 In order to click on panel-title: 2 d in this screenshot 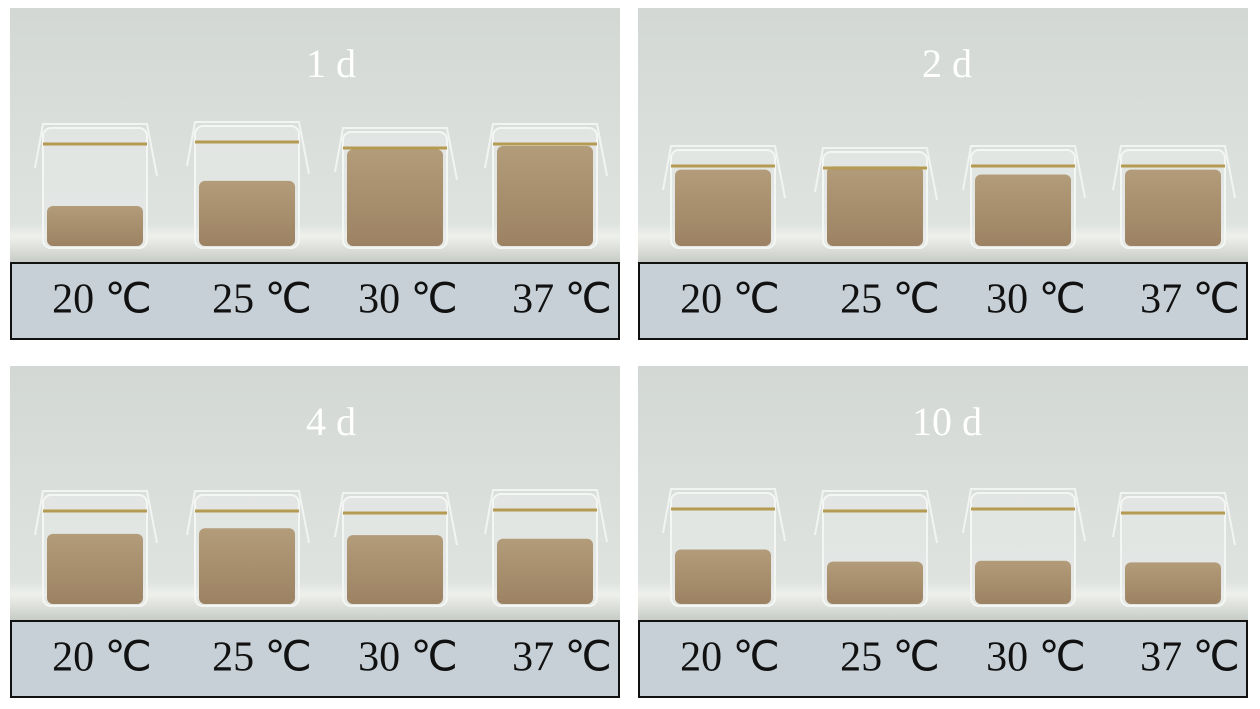, I will do `click(947, 63)`.